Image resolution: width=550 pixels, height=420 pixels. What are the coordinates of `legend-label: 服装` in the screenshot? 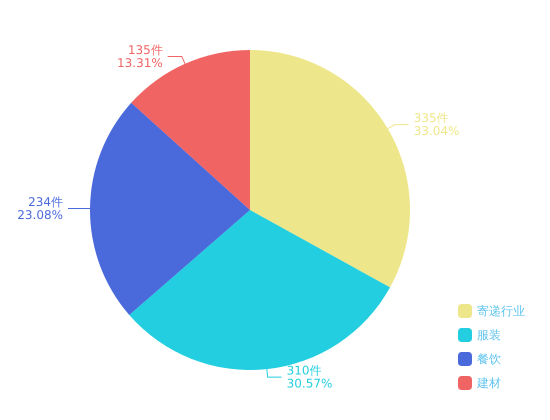 It's located at (489, 335).